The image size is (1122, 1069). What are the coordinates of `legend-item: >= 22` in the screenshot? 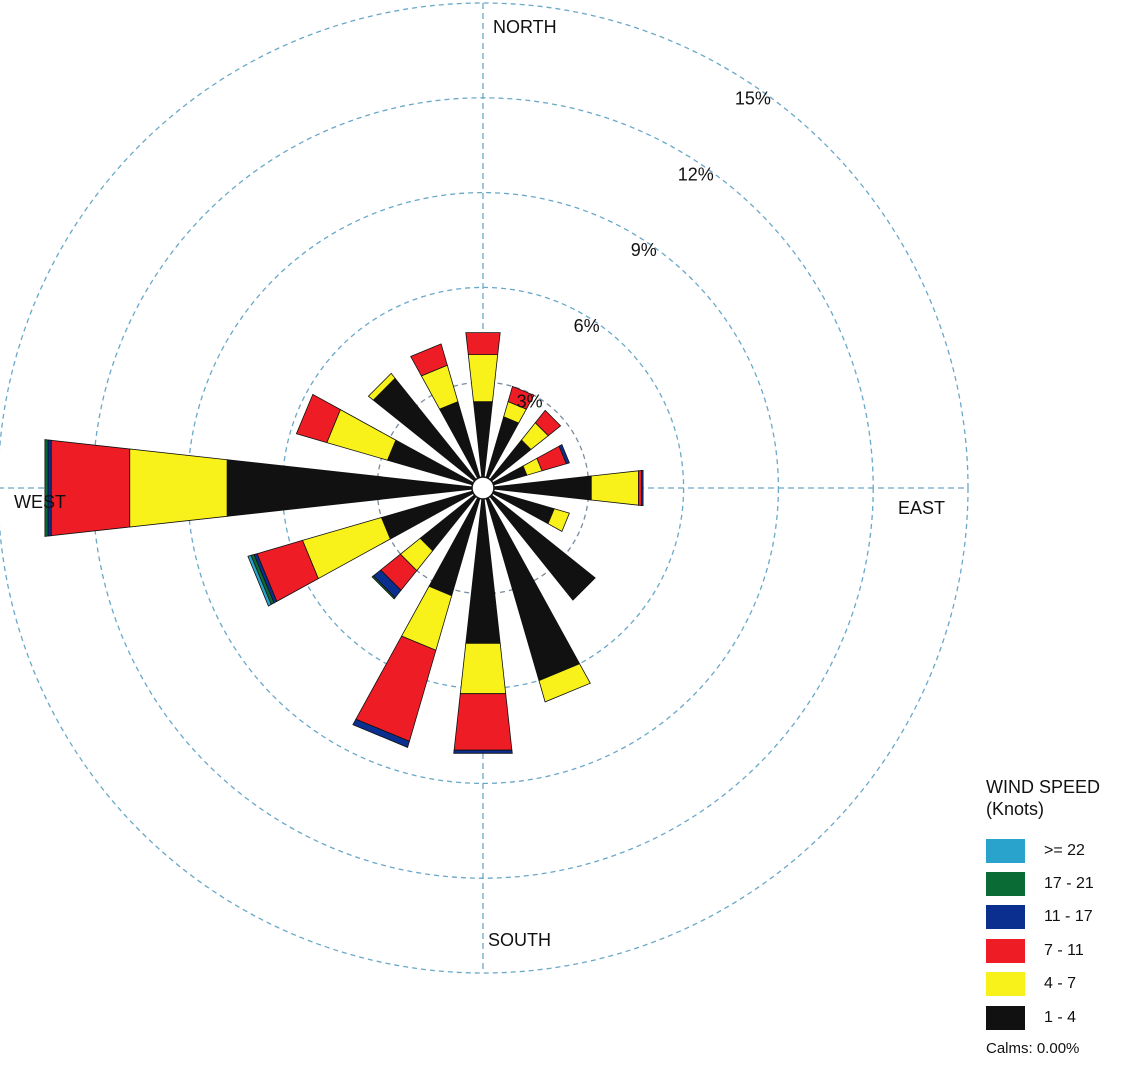 It's located at (1052, 850).